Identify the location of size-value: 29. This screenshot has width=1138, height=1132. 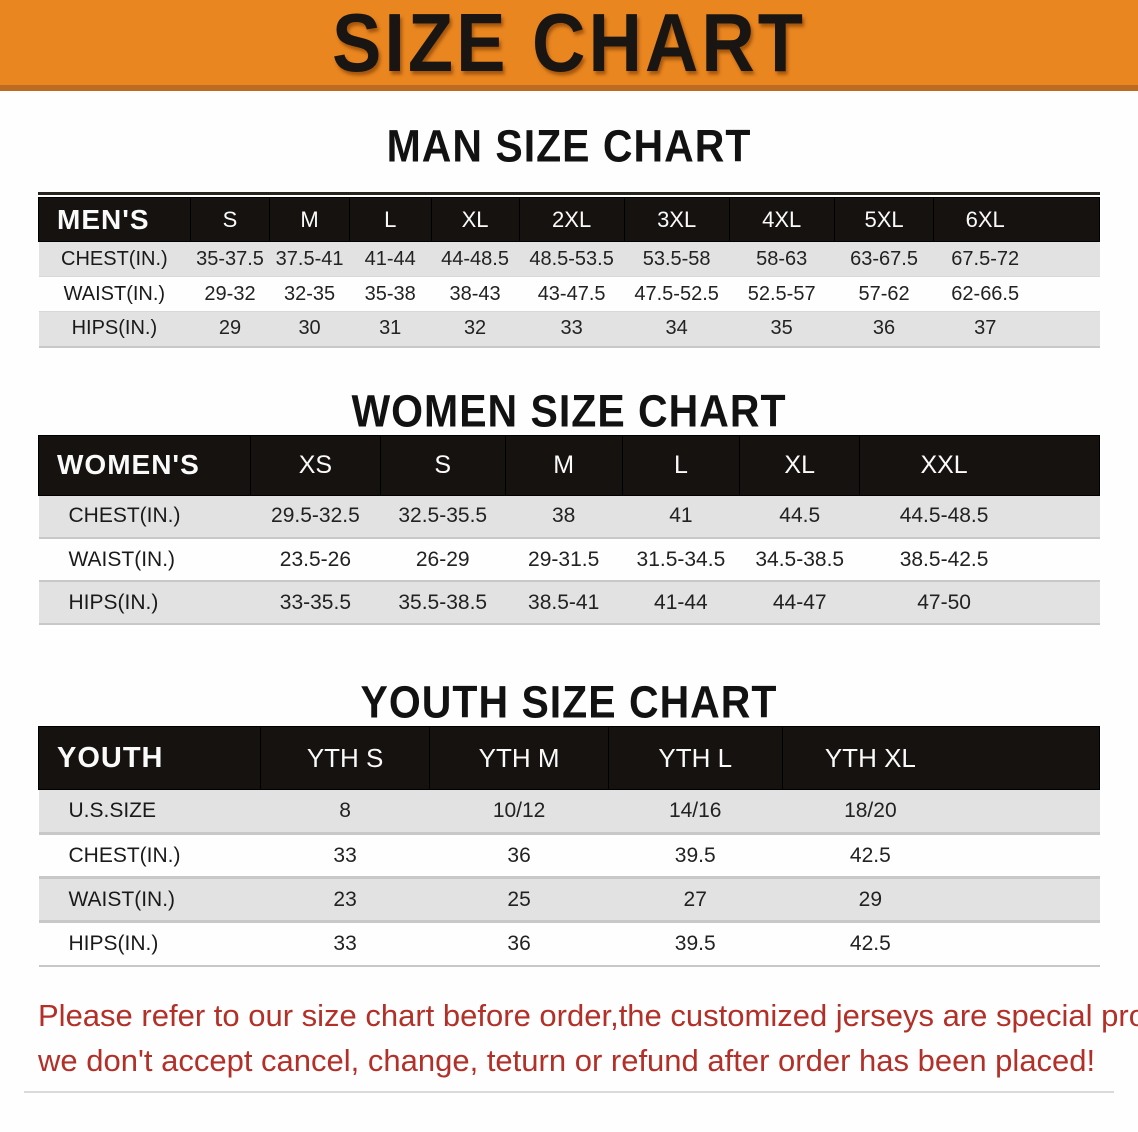
(941, 899).